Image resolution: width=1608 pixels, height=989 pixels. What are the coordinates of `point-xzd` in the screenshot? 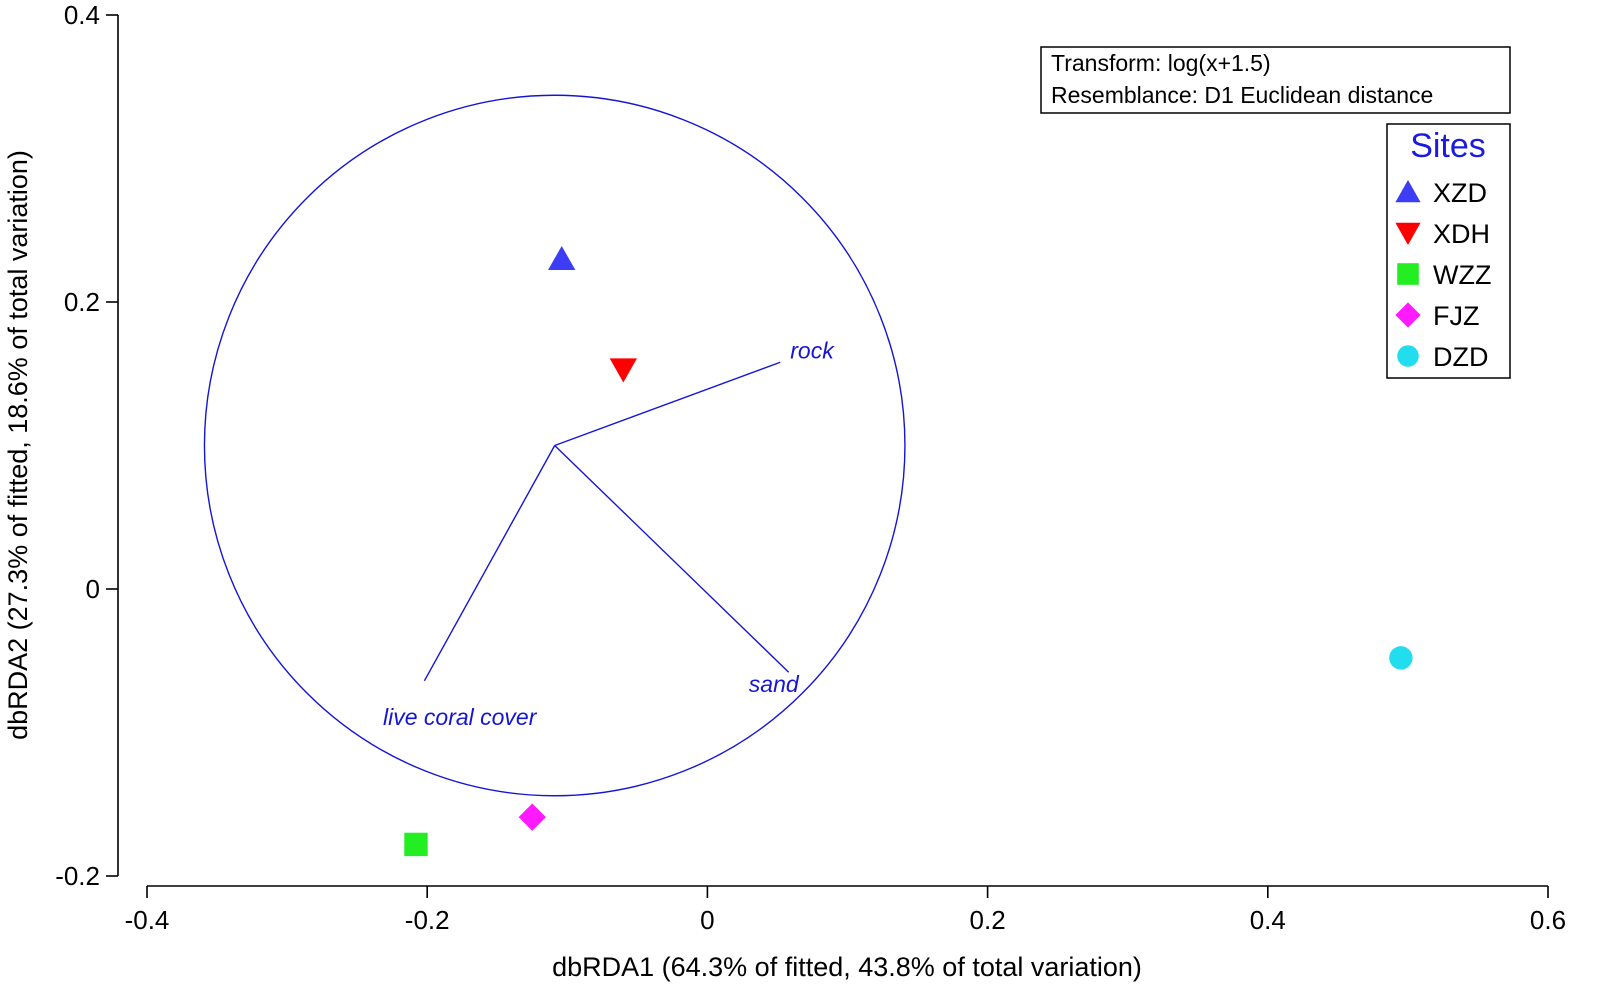 It's located at (562, 257).